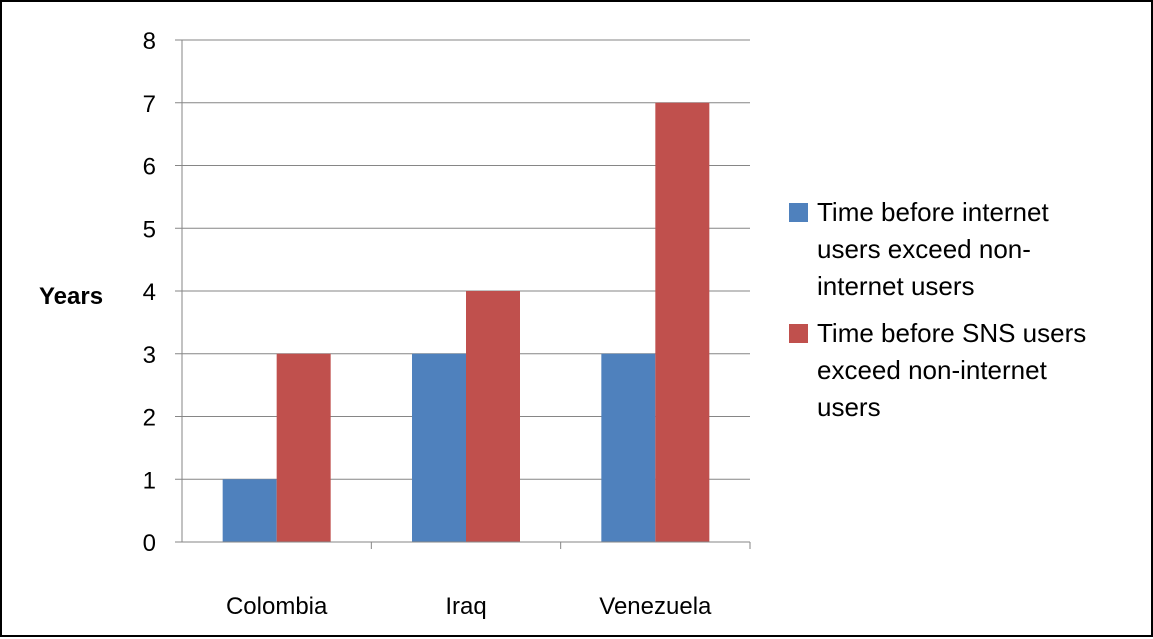  Describe the element at coordinates (149, 104) in the screenshot. I see `y-tick-label: 7` at that location.